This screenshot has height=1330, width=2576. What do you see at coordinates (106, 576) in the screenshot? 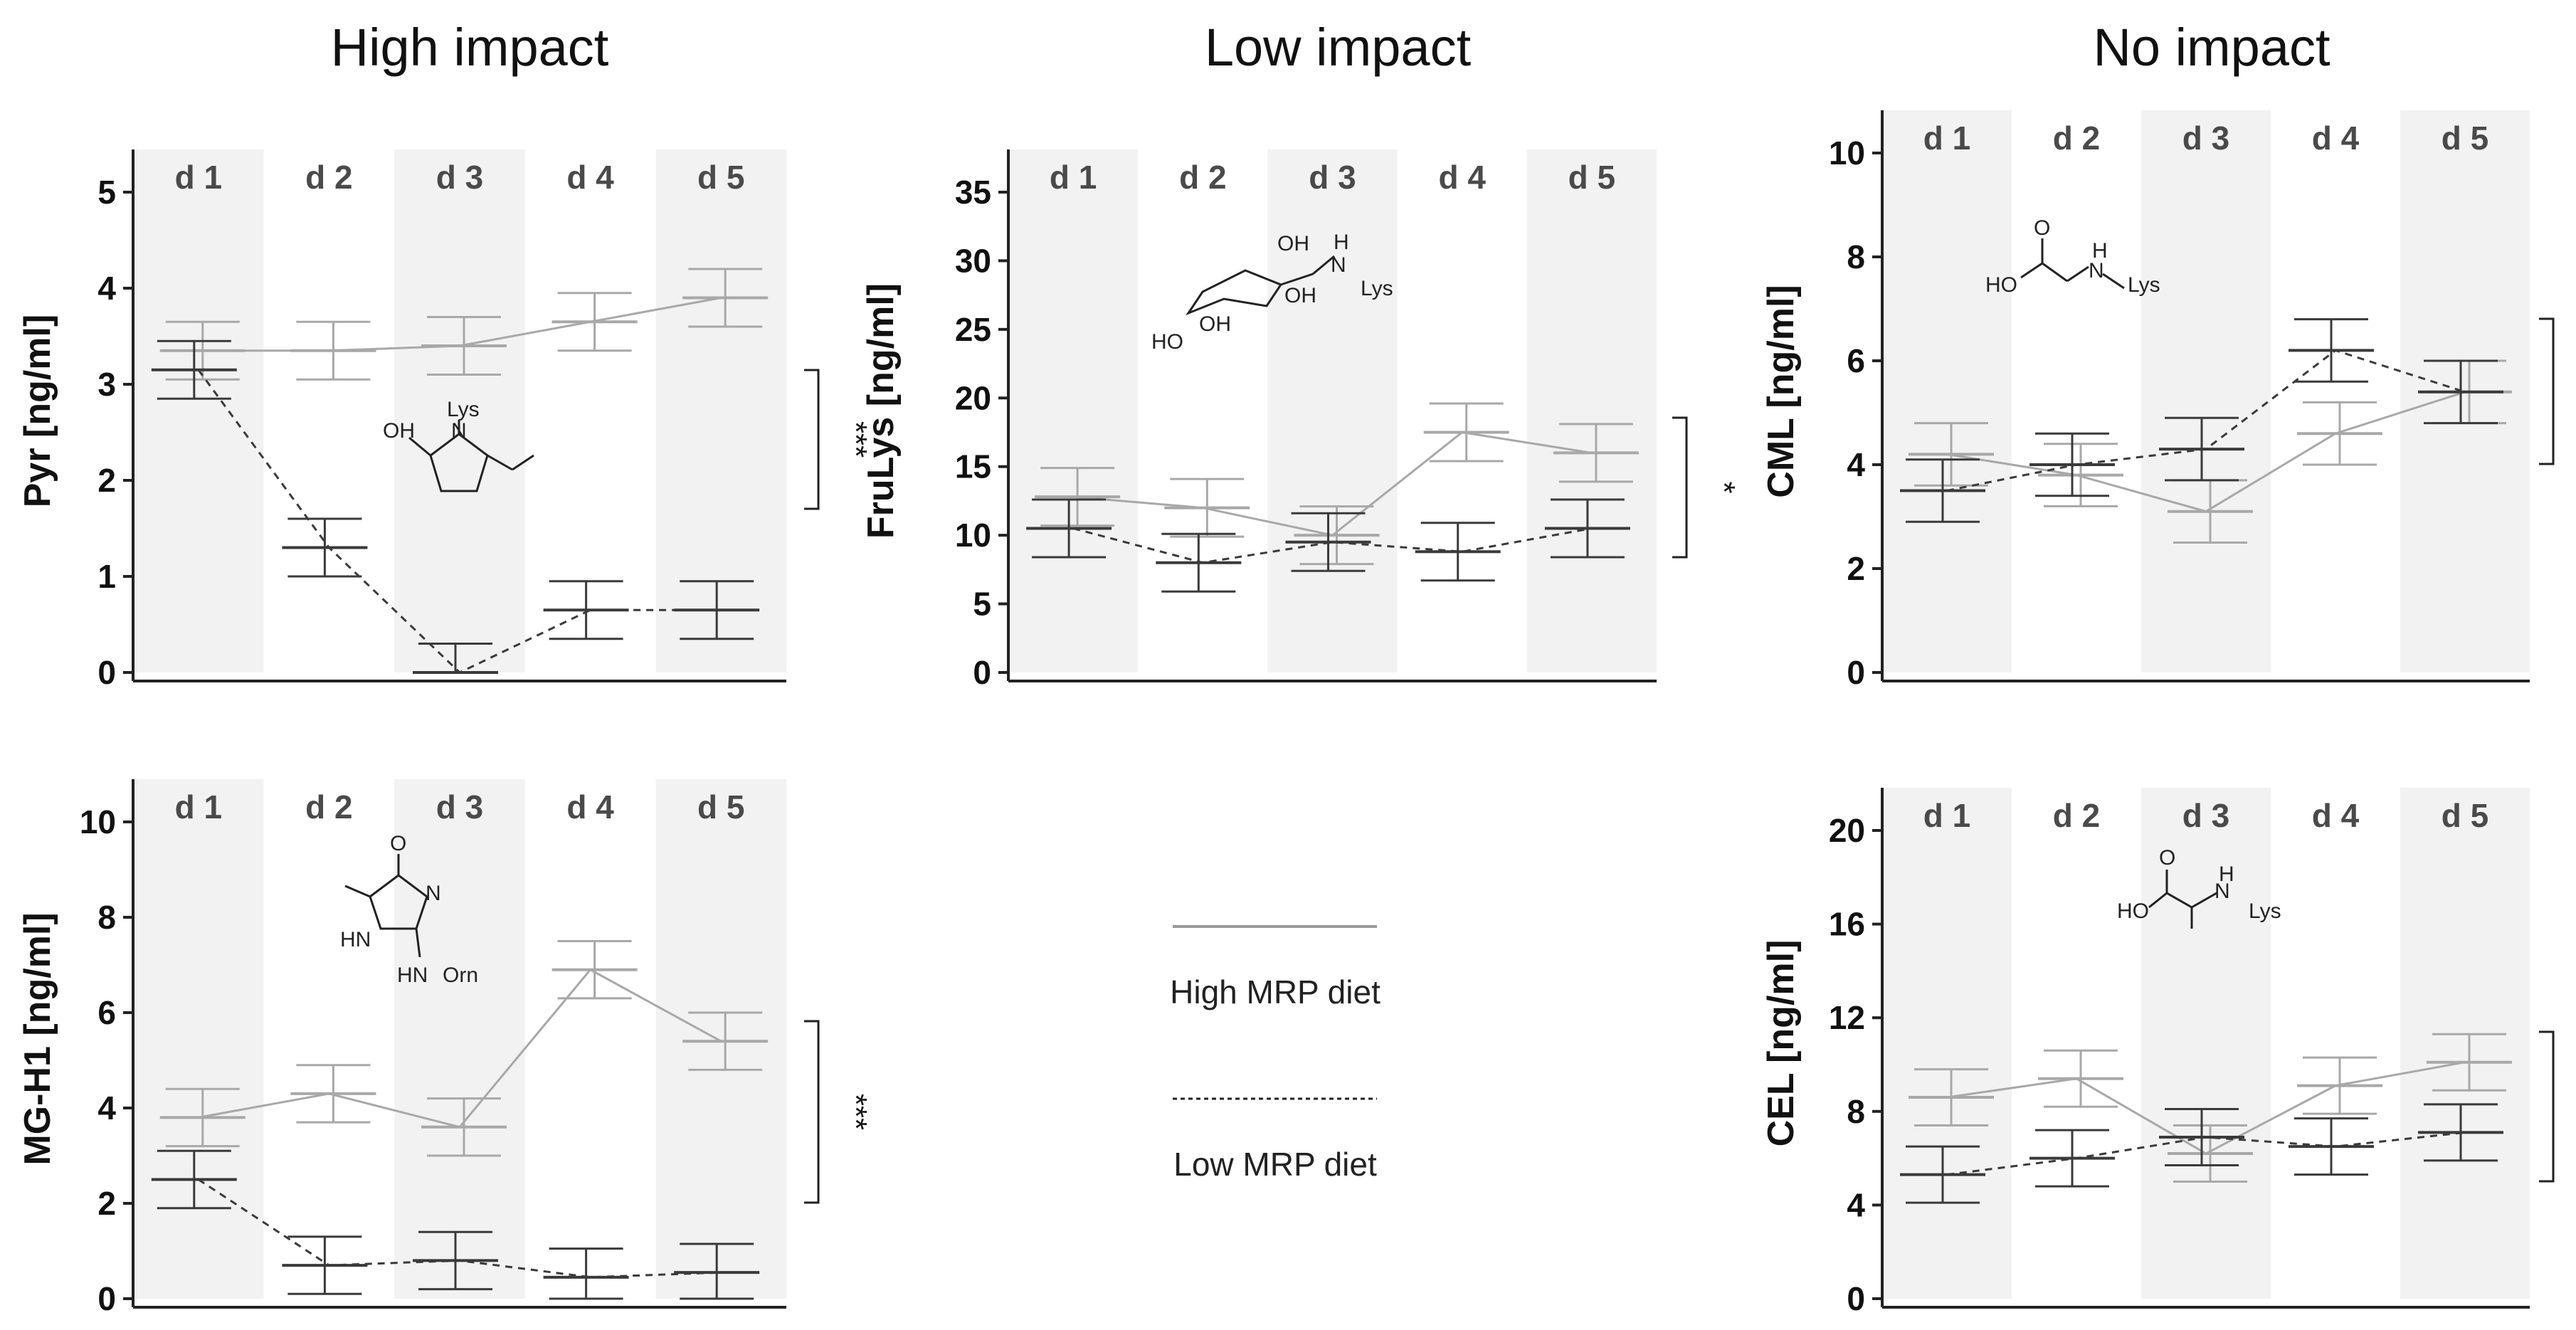
I see `pyr-ytick-label: 1` at bounding box center [106, 576].